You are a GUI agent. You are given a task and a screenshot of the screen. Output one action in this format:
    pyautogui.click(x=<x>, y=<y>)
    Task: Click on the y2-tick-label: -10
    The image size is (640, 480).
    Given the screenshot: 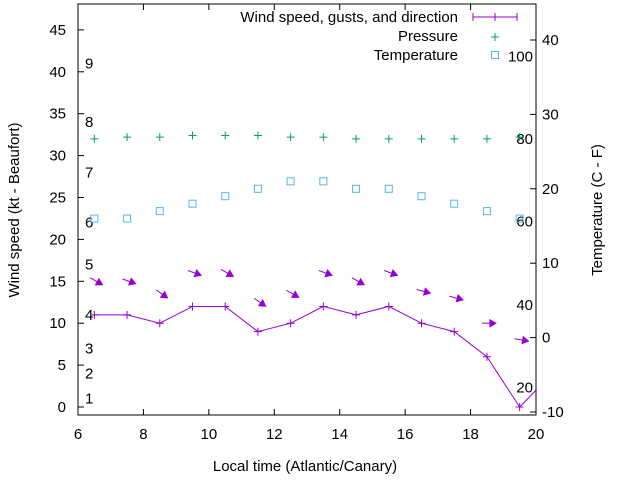 What is the action you would take?
    pyautogui.click(x=553, y=412)
    